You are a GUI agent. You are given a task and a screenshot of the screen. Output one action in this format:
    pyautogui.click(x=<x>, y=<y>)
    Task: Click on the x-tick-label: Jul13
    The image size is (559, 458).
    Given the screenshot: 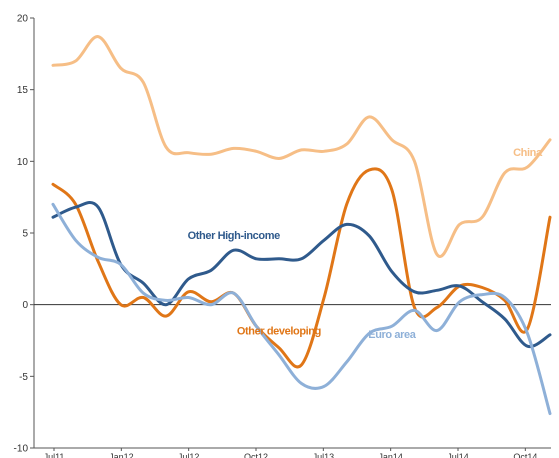 What is the action you would take?
    pyautogui.click(x=324, y=455)
    